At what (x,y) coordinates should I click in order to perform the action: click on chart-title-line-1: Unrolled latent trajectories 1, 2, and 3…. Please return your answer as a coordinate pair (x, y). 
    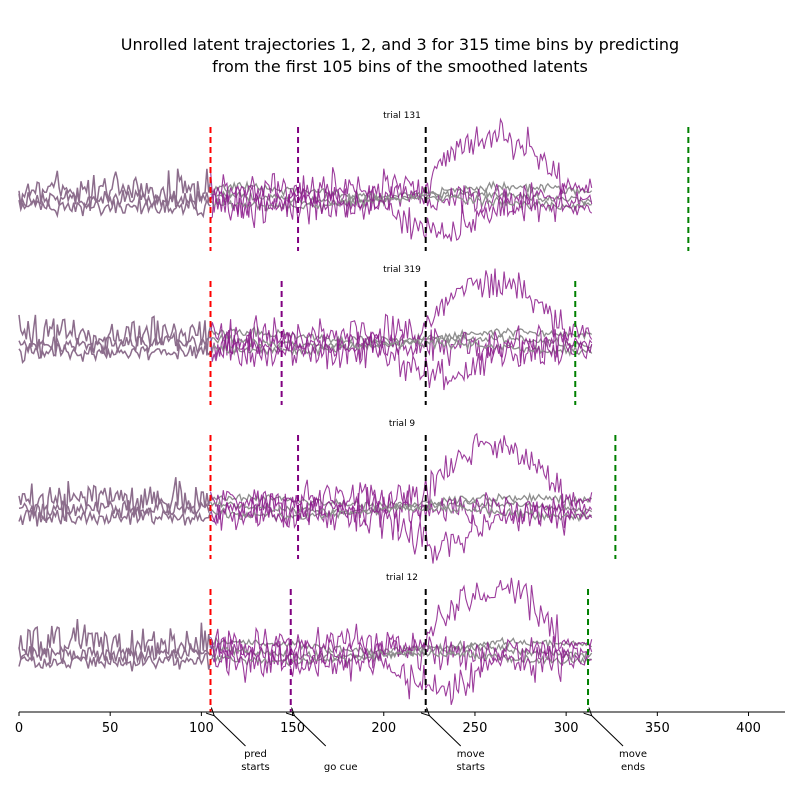
    Looking at the image, I should click on (400, 44).